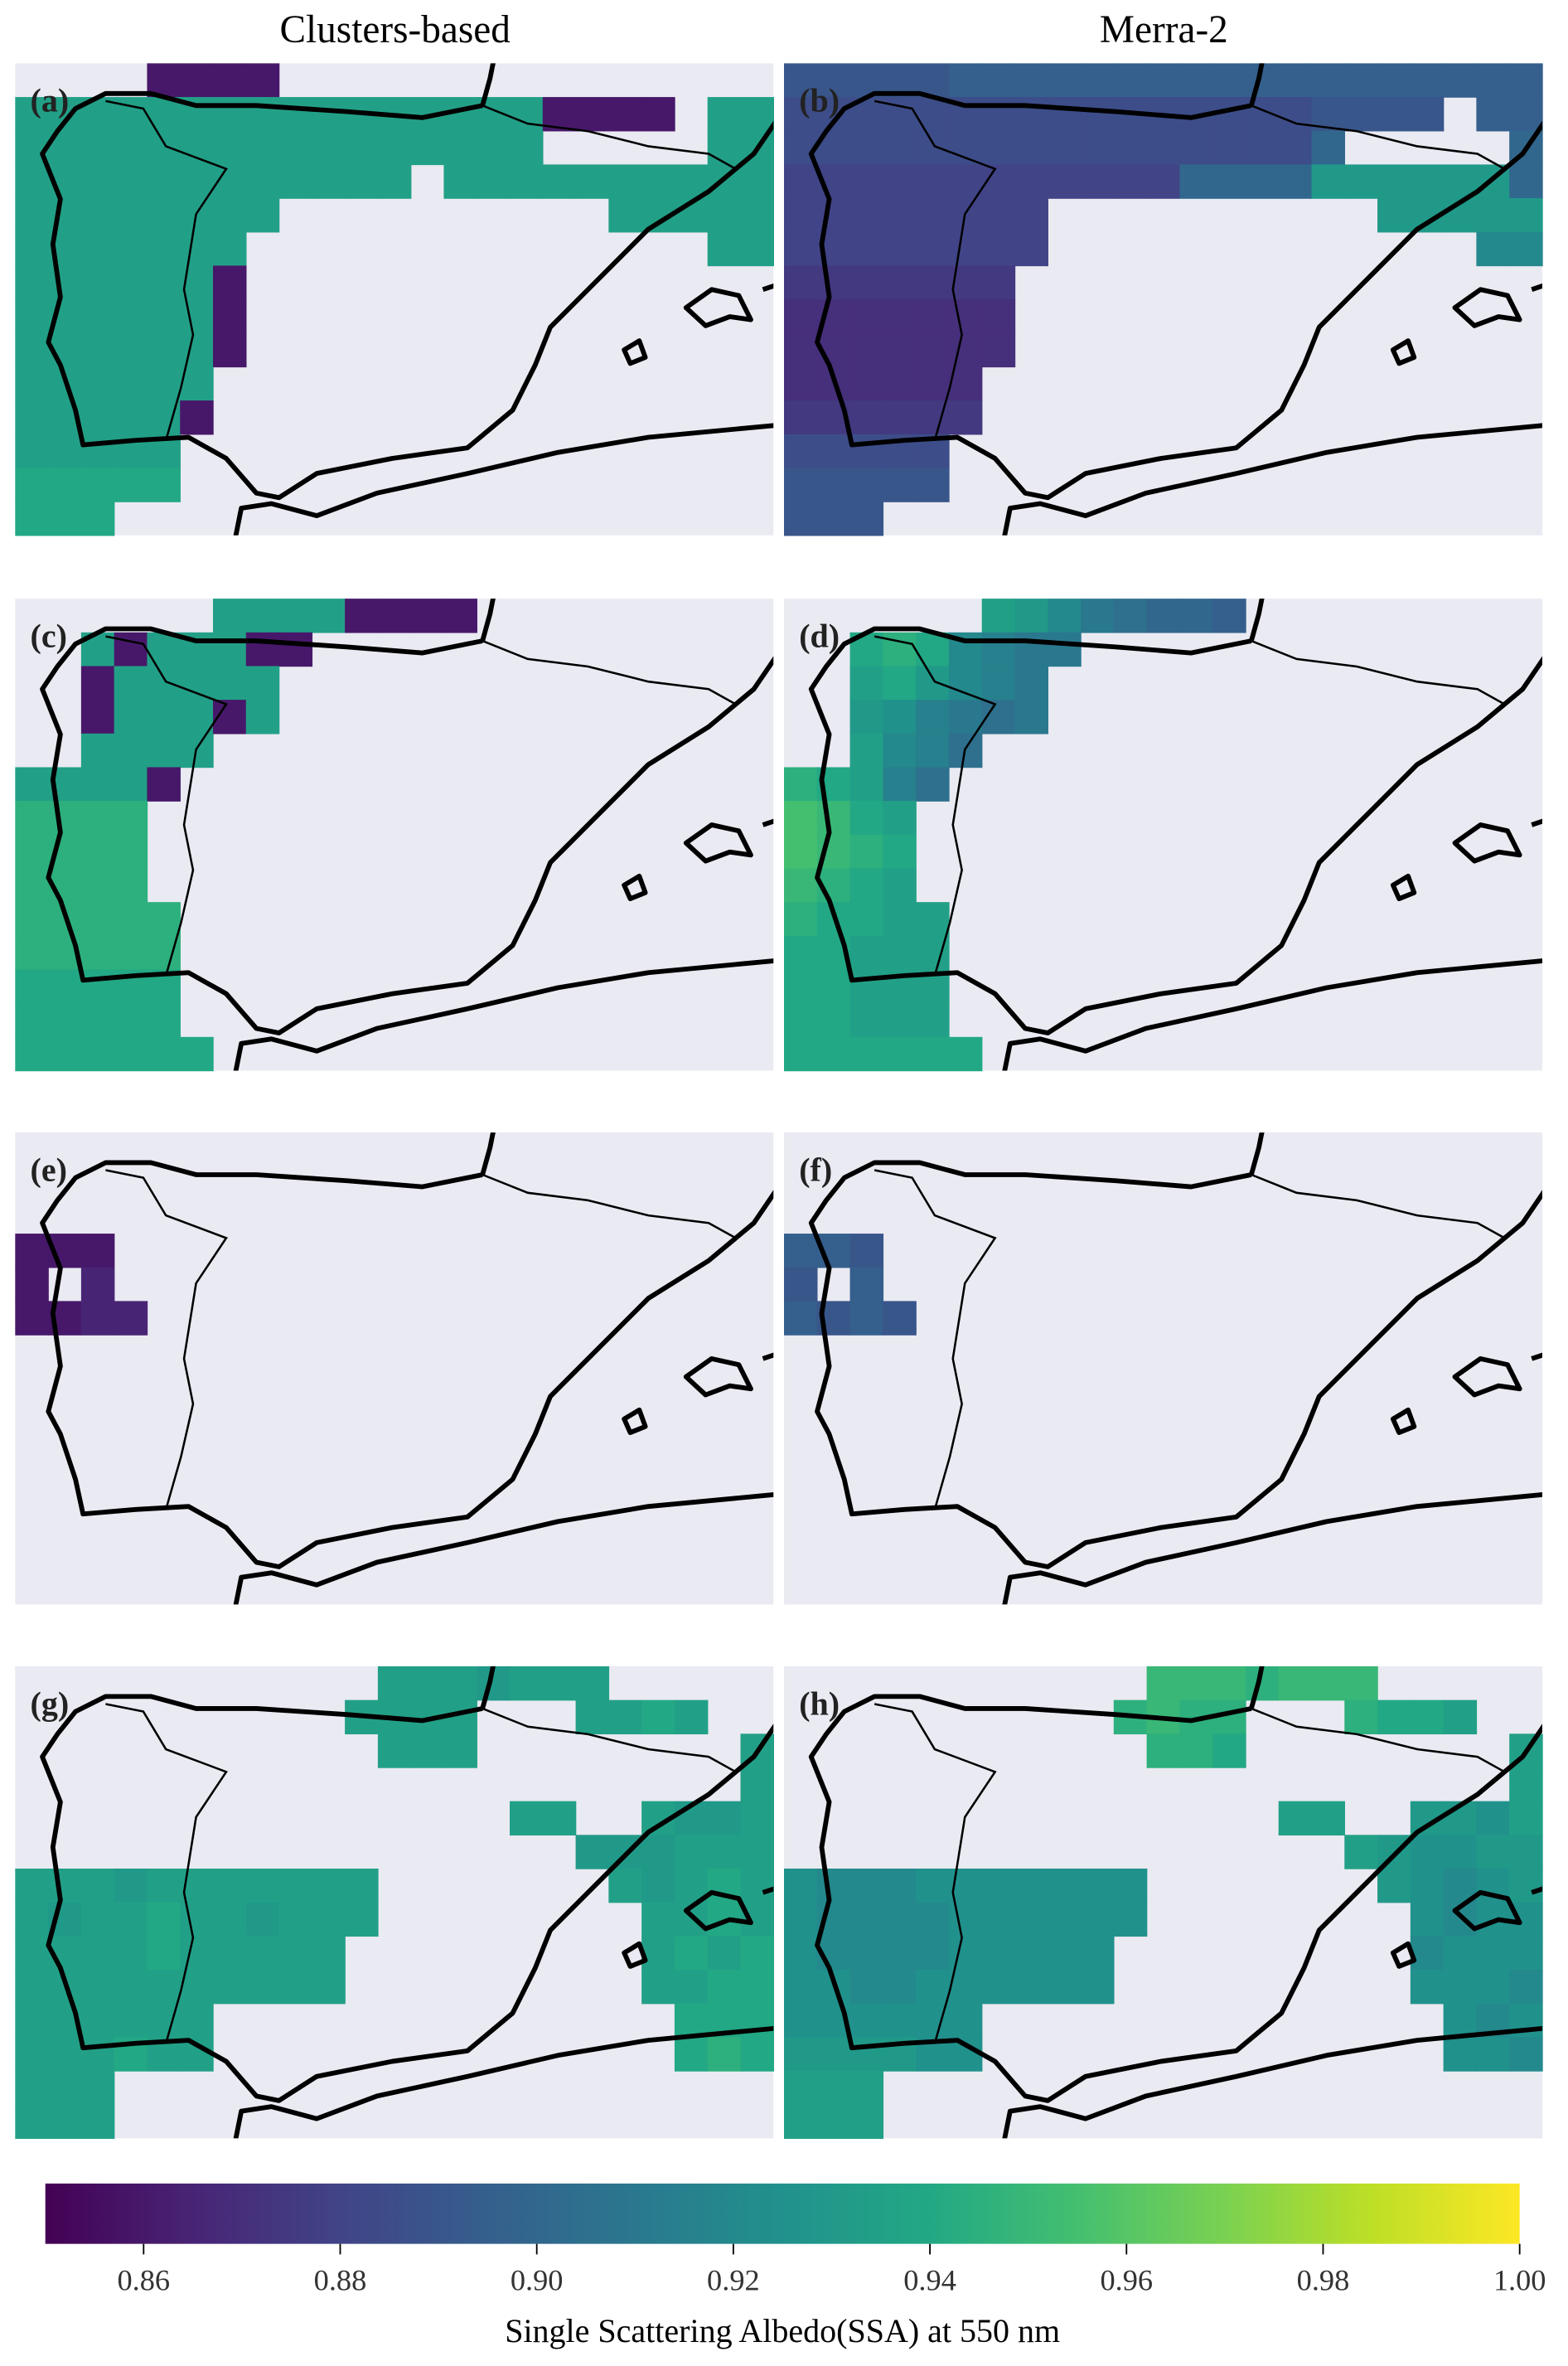  What do you see at coordinates (49, 636) in the screenshot?
I see `panel-label: (c)` at bounding box center [49, 636].